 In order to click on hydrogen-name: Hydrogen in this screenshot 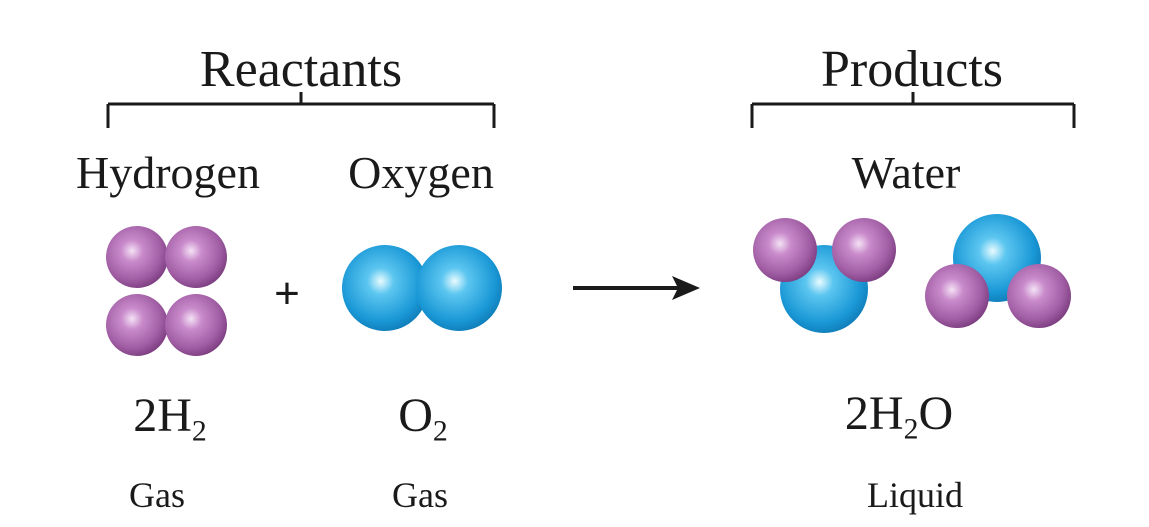, I will do `click(168, 172)`.